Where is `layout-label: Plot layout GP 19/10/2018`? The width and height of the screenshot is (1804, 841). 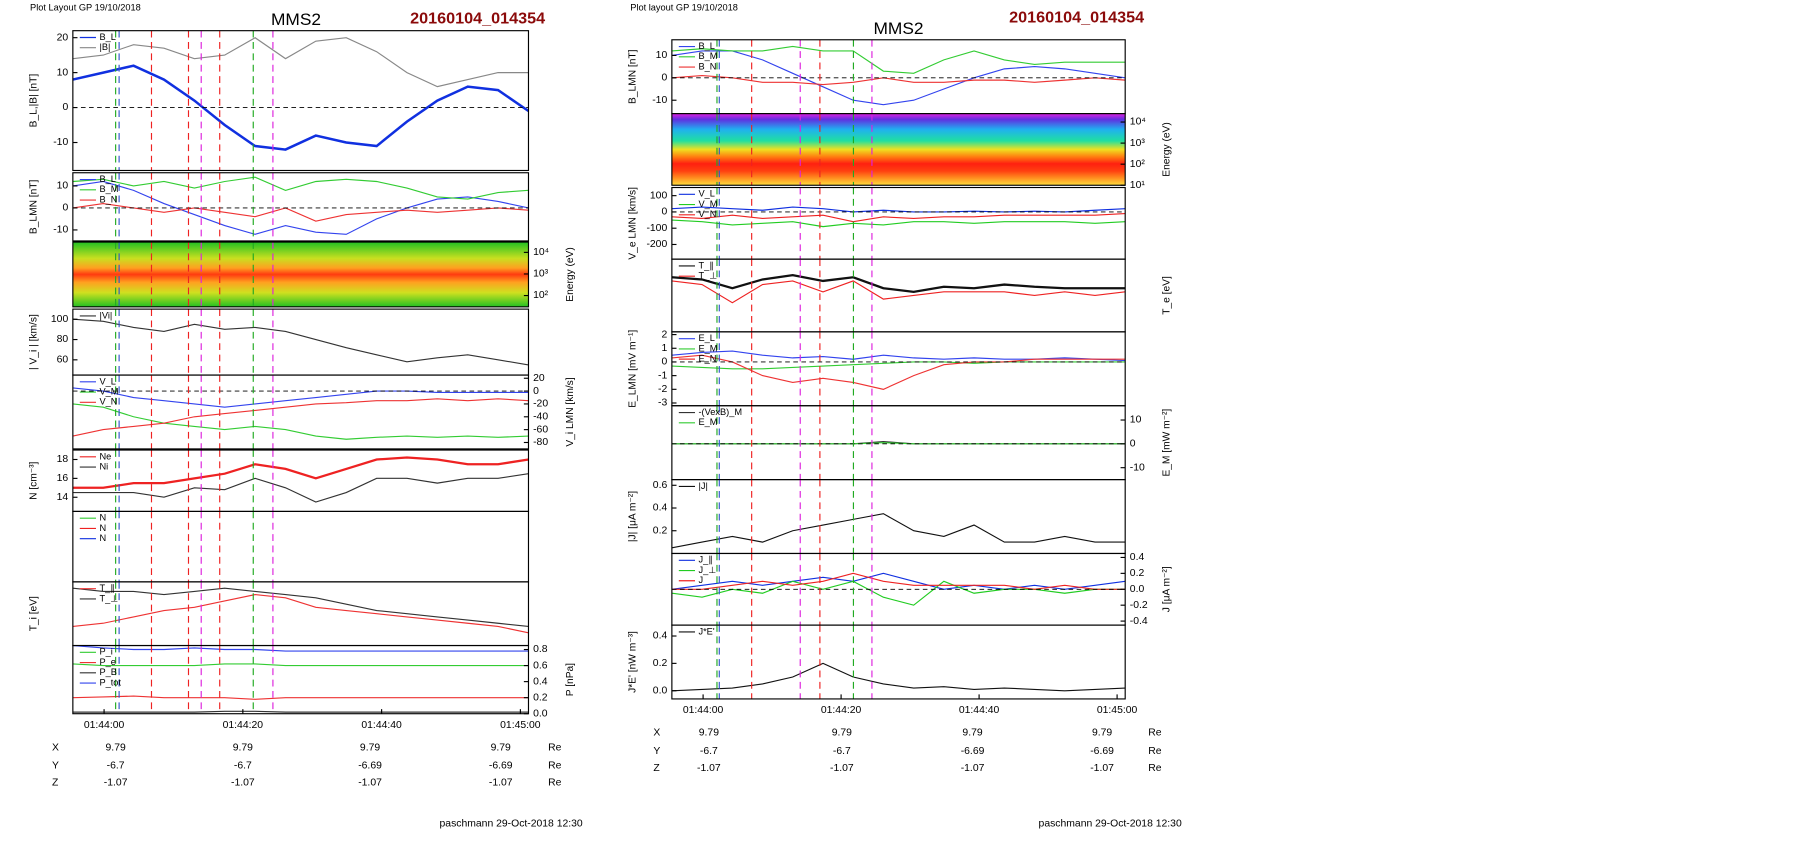
layout-label: Plot layout GP 19/10/2018 is located at coordinates (684, 7).